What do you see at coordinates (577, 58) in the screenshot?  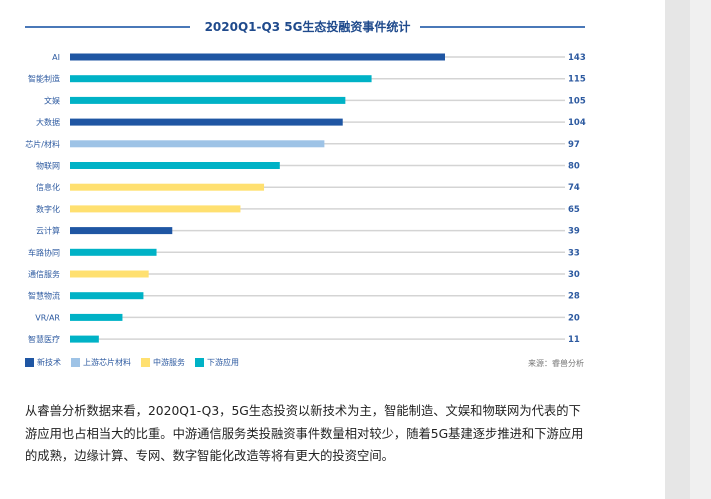 I see `value-label: 143` at bounding box center [577, 58].